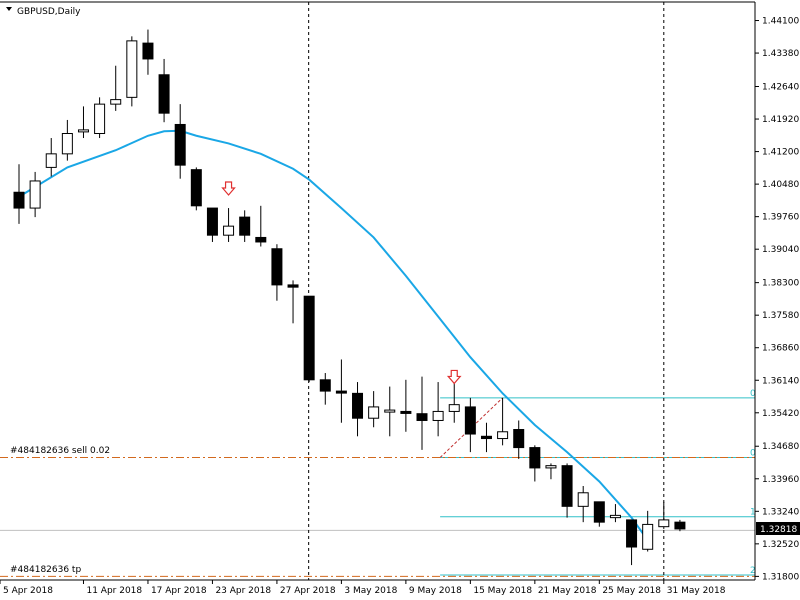 Image resolution: width=800 pixels, height=600 pixels. What do you see at coordinates (780, 316) in the screenshot?
I see `price-tick-label: 1.37580` at bounding box center [780, 316].